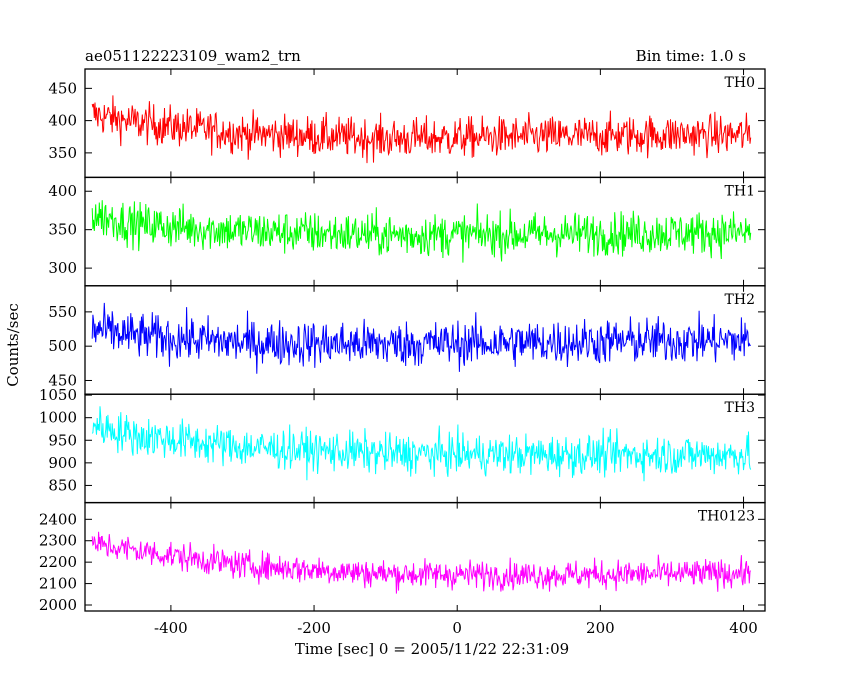  I want to click on th0-y-tick-label: 400, so click(62, 121).